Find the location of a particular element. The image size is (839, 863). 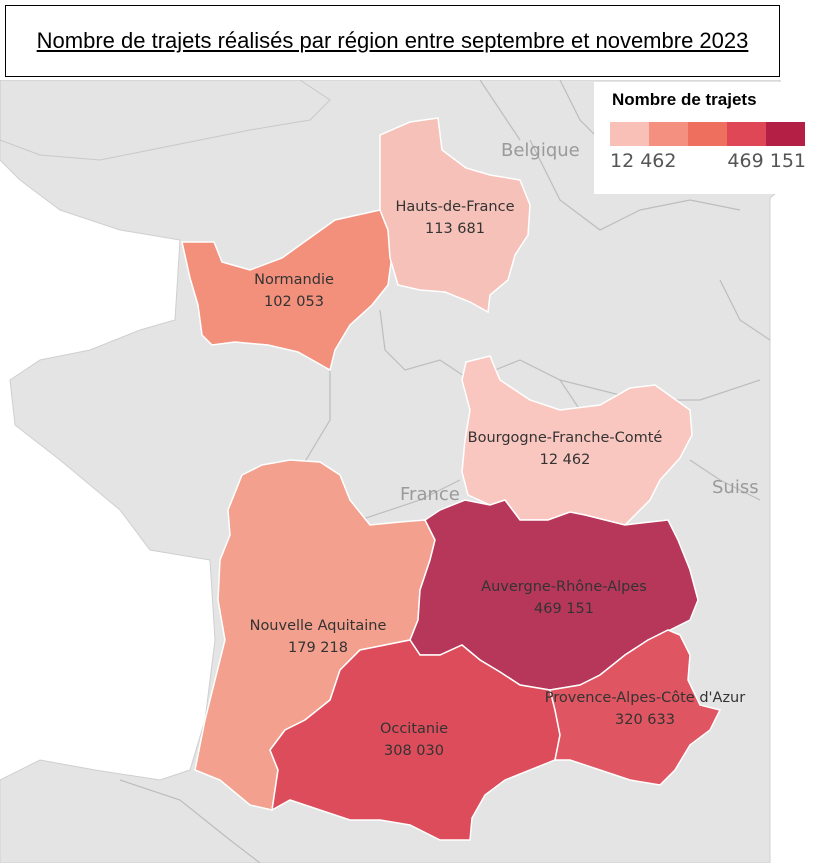

region-normandie is located at coordinates (287, 290).